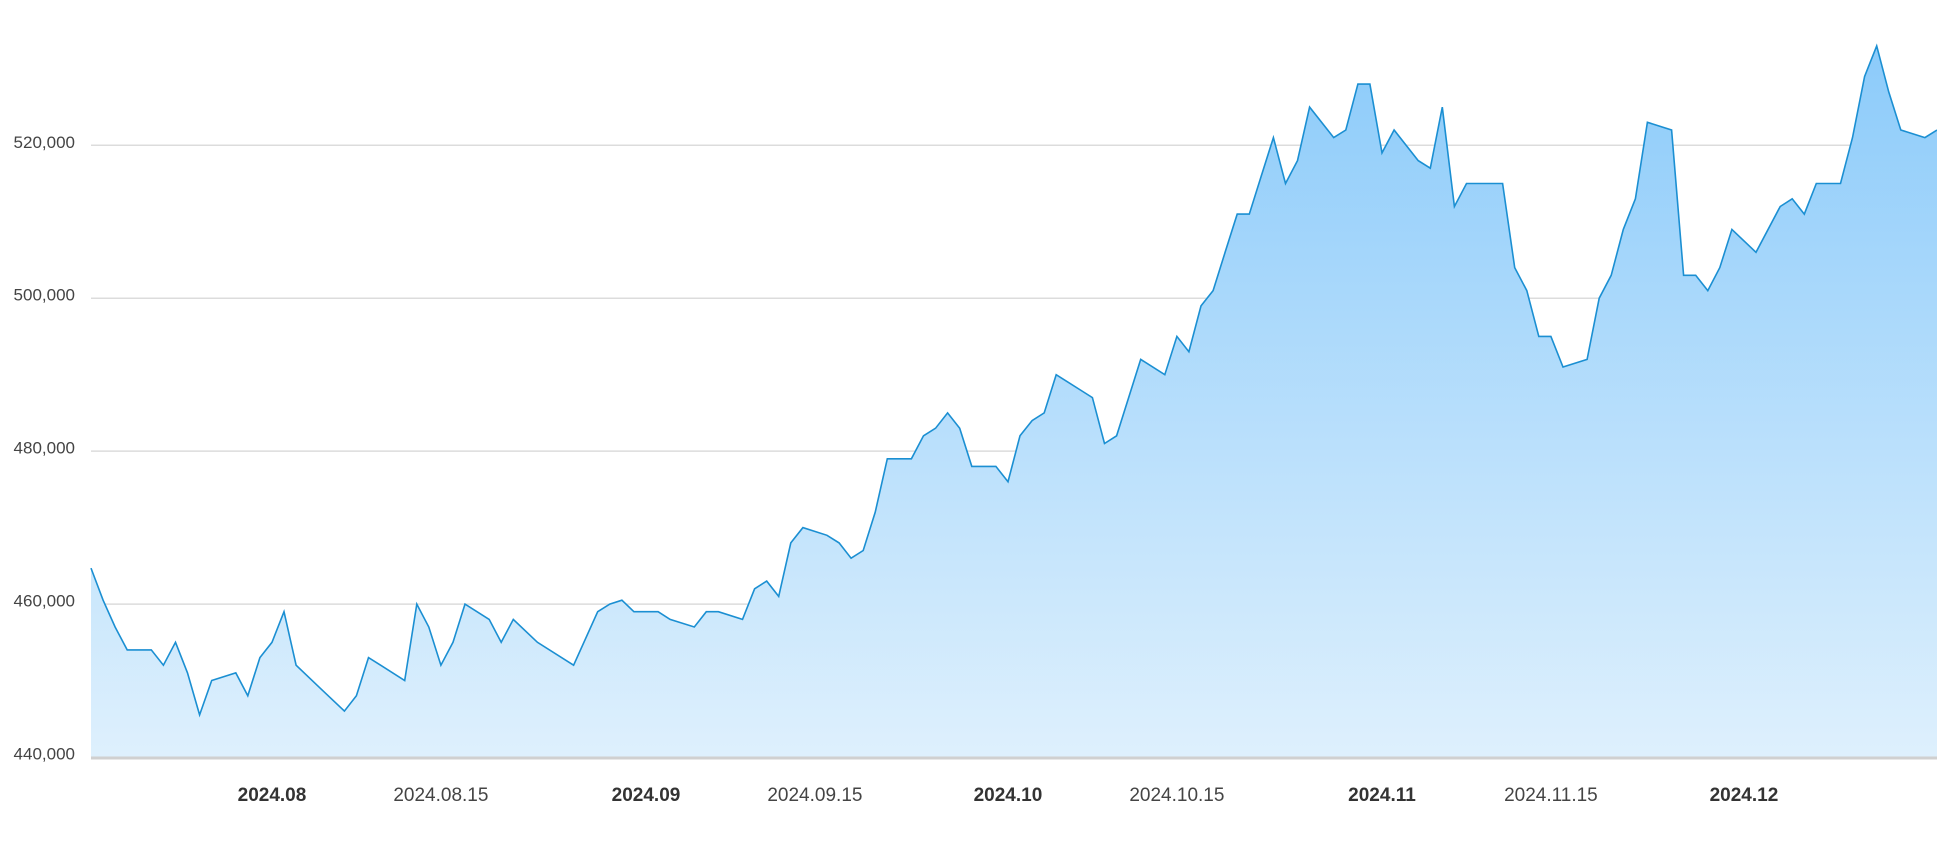 This screenshot has height=848, width=1937. Describe the element at coordinates (1551, 795) in the screenshot. I see `x-tick-label: 2024.11.15` at that location.